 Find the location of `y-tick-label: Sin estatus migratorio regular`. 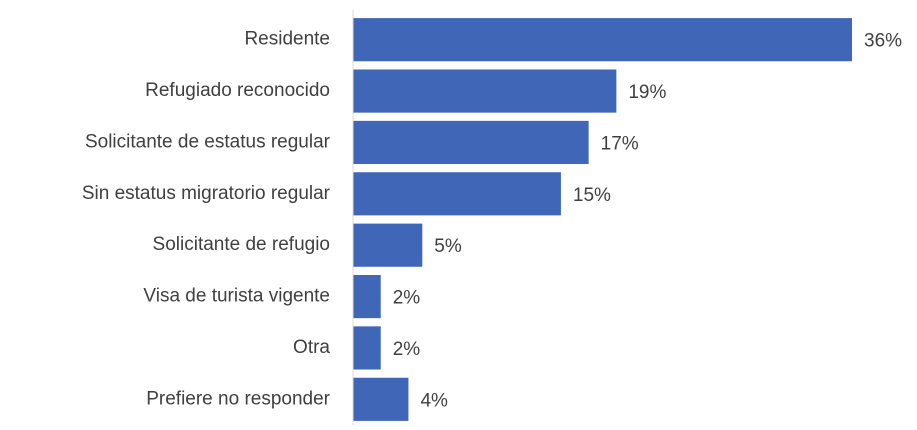

y-tick-label: Sin estatus migratorio regular is located at coordinates (206, 193).